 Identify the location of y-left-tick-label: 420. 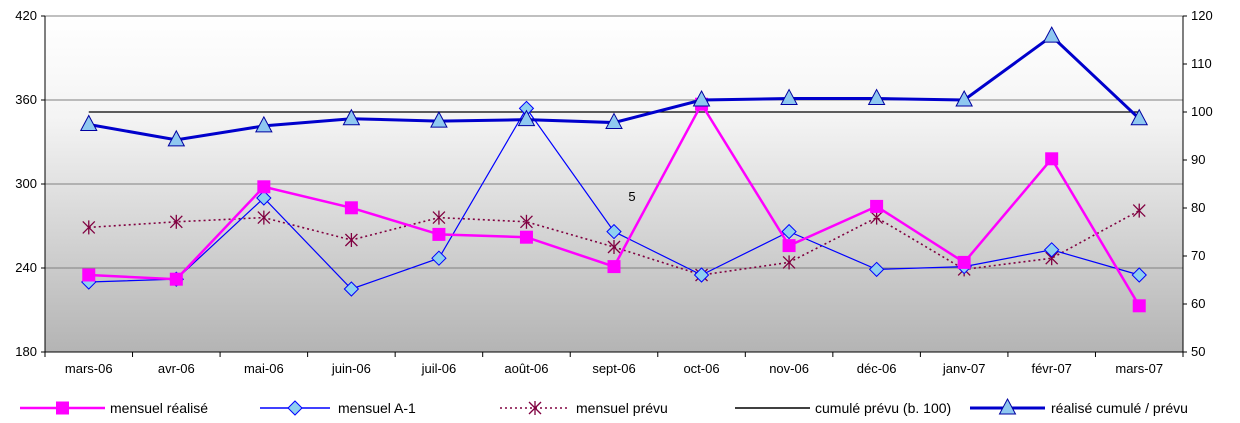
(26, 15).